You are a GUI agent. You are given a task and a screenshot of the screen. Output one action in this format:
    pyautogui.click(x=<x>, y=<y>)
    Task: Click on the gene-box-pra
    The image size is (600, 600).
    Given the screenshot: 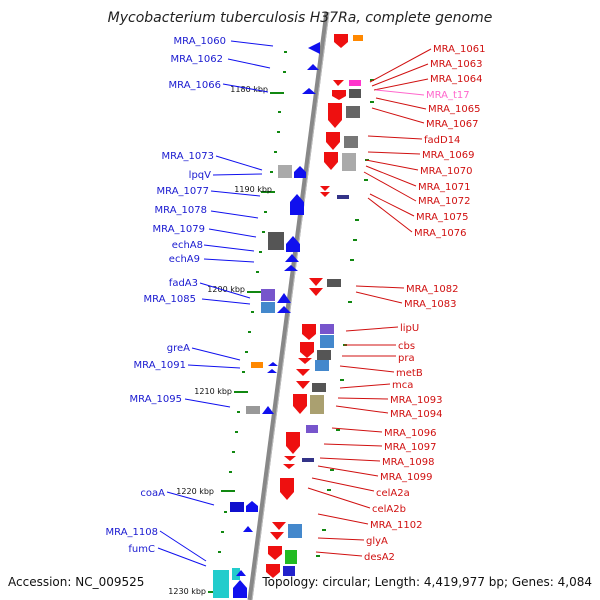 What is the action you would take?
    pyautogui.click(x=324, y=355)
    